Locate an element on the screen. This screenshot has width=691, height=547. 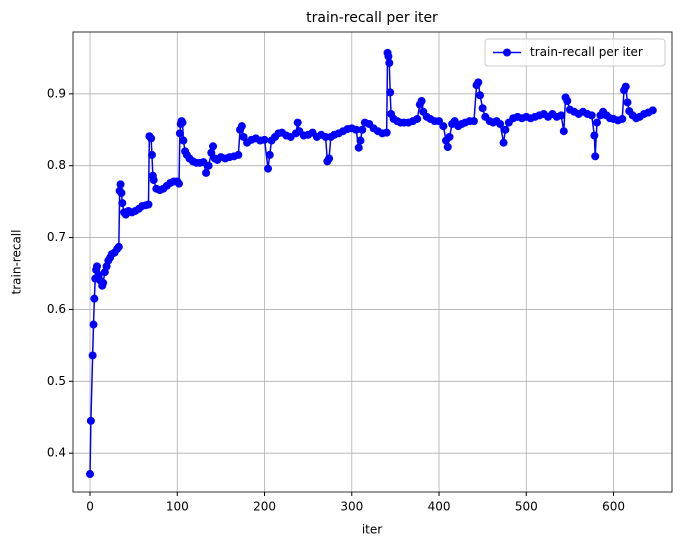
y-axis-label: train-recall is located at coordinates (17, 262).